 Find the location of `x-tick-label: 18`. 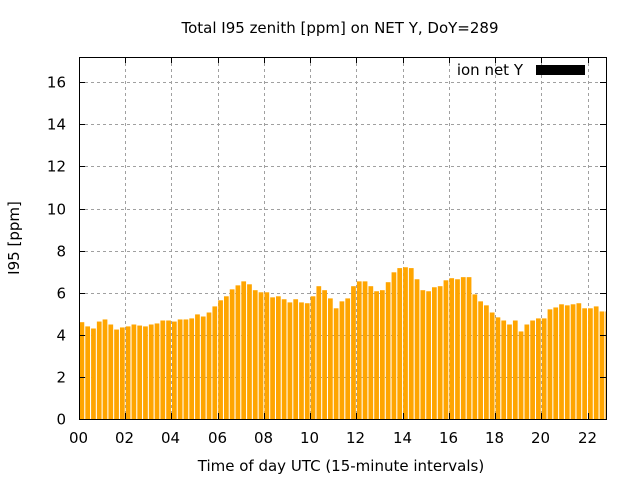

x-tick-label: 18 is located at coordinates (494, 438).